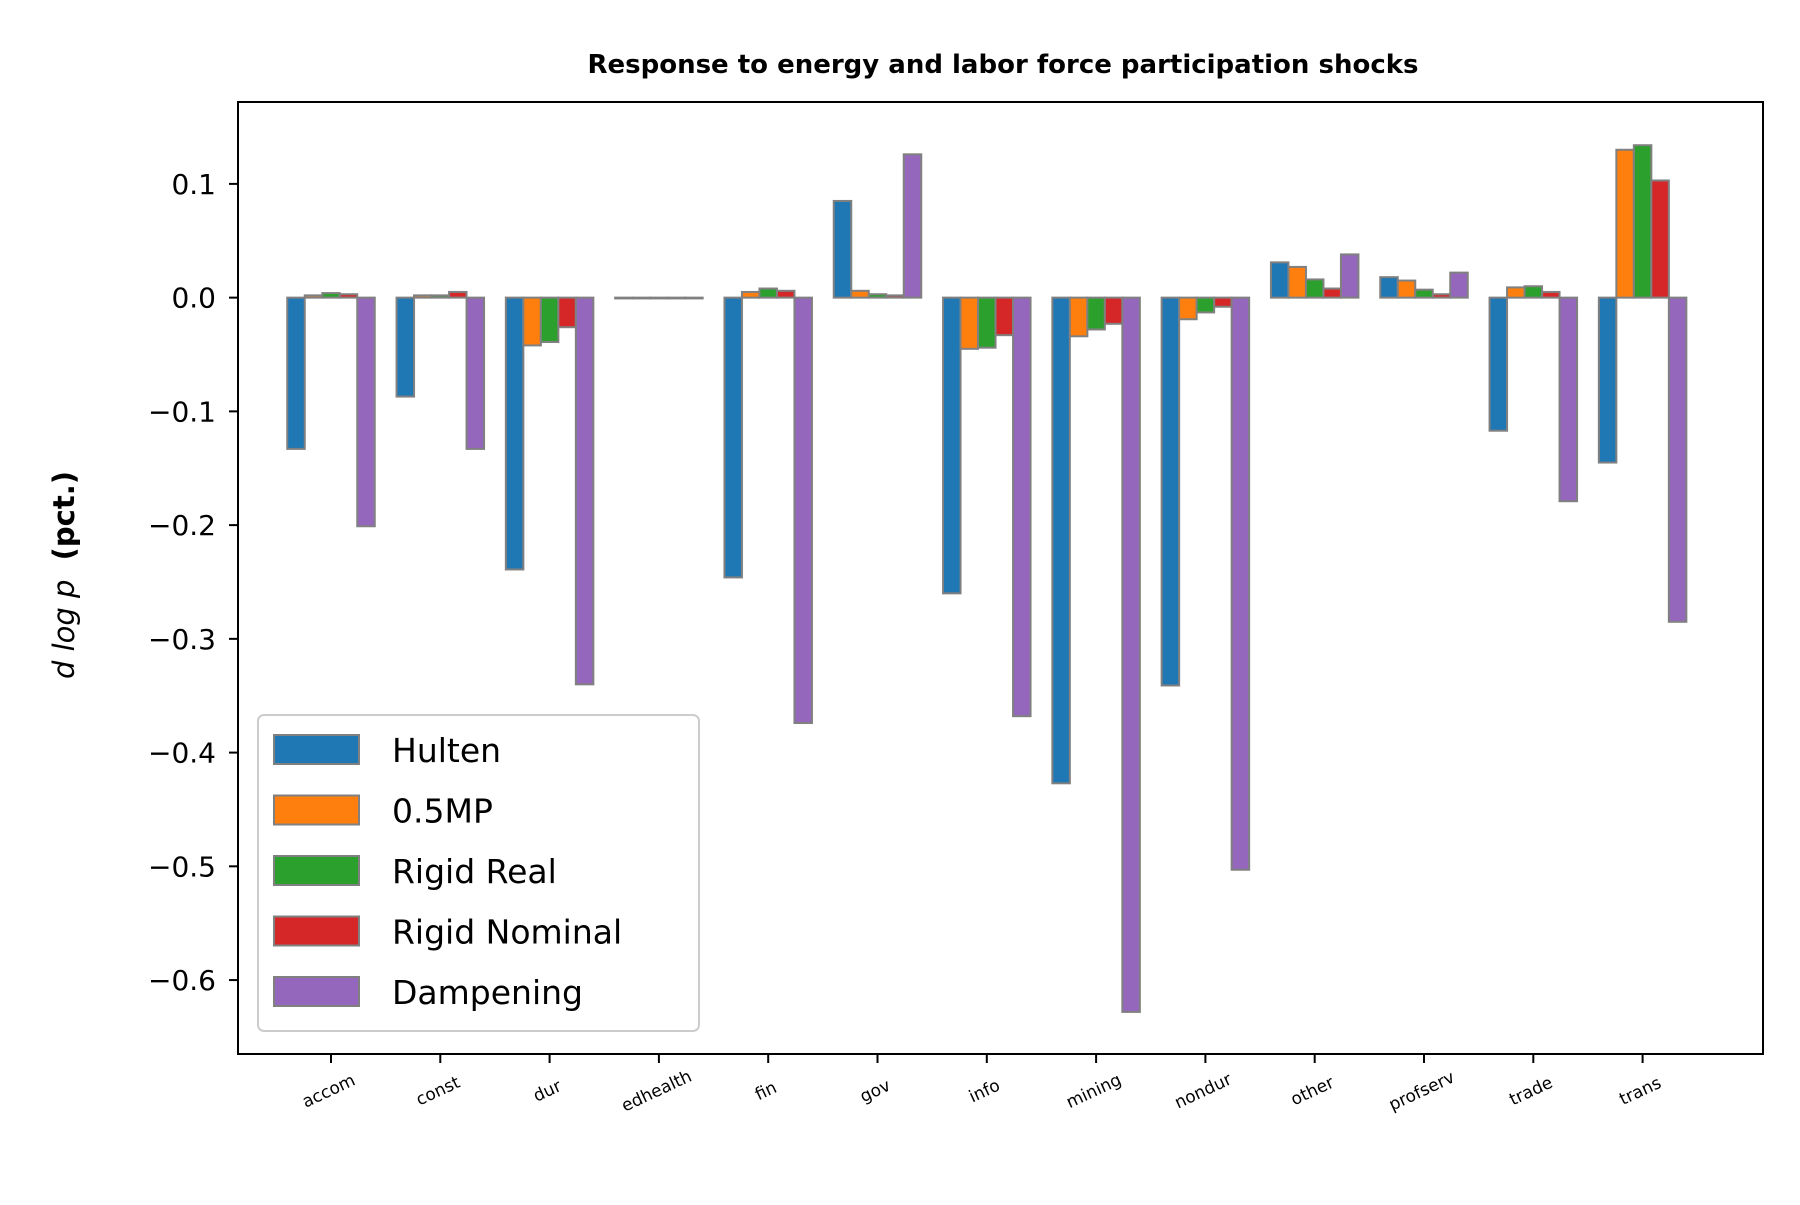 The height and width of the screenshot is (1205, 1800). Describe the element at coordinates (193, 582) in the screenshot. I see `y-axis: 0.1 0.0 −0.1 −0.2 −0.3 −0.4 −0.5 −0.6` at that location.